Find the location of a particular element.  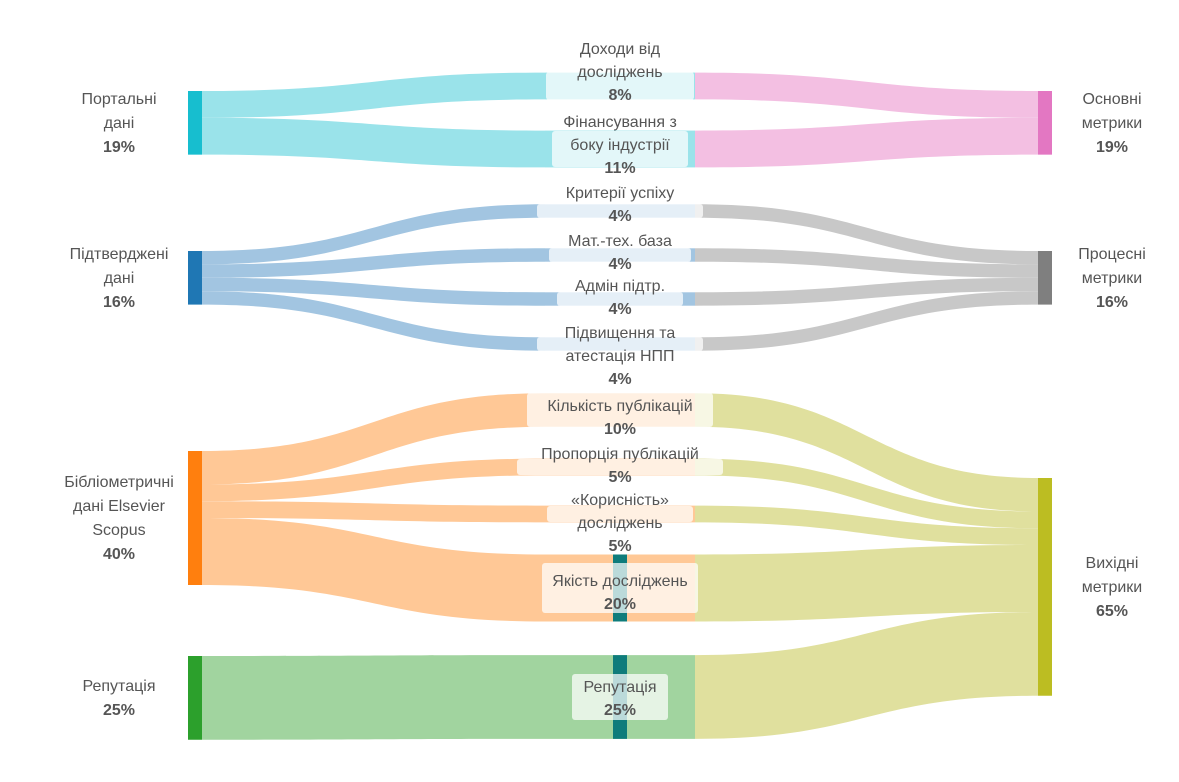

source-value-portal: 19% is located at coordinates (119, 147).